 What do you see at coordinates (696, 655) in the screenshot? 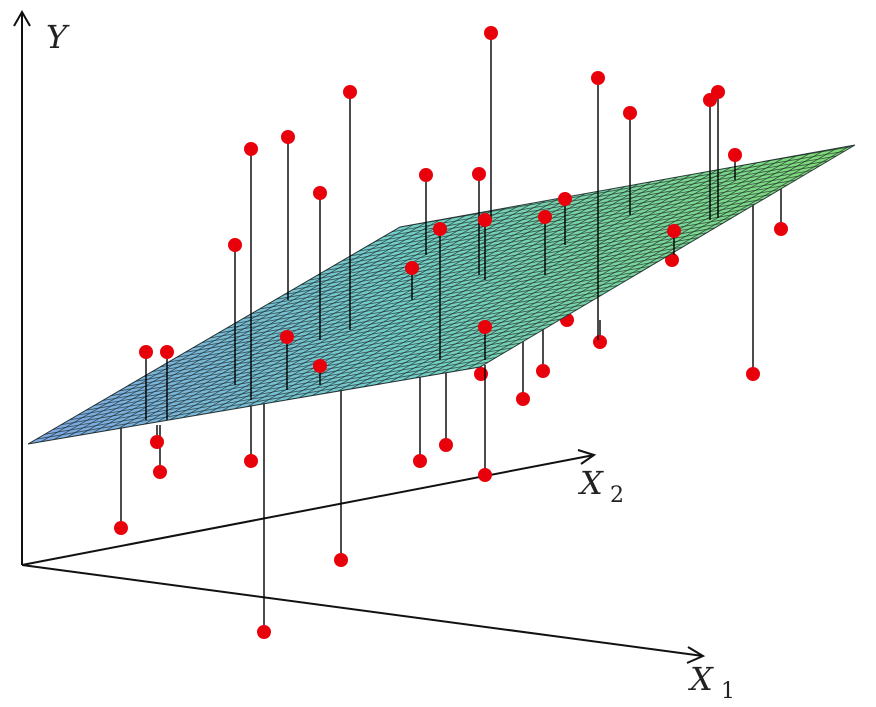
I see `x1-axis-arrowhead` at bounding box center [696, 655].